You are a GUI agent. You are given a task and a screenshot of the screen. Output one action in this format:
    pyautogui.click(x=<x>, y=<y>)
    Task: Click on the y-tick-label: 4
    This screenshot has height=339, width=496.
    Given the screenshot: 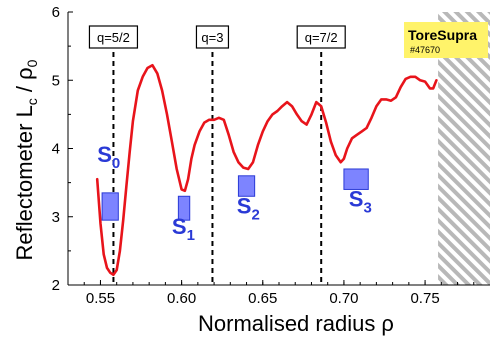 What is the action you would take?
    pyautogui.click(x=56, y=149)
    